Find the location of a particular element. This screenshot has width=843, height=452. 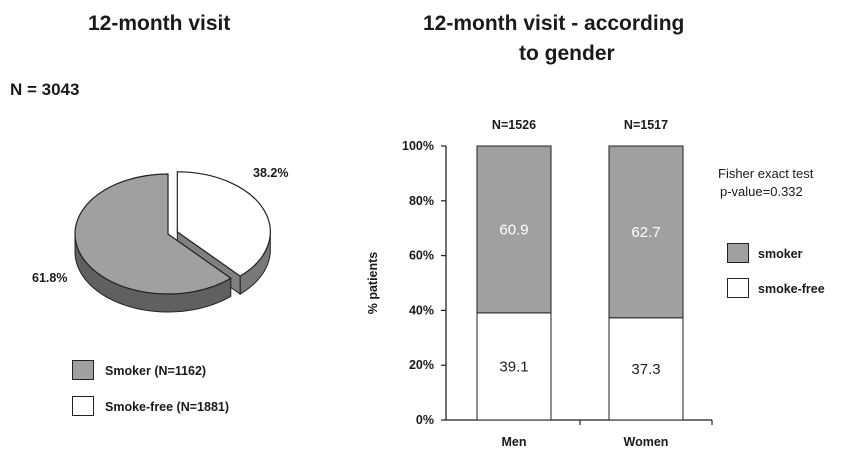

bar-legend-label-smokefree: smoke-free is located at coordinates (791, 289).